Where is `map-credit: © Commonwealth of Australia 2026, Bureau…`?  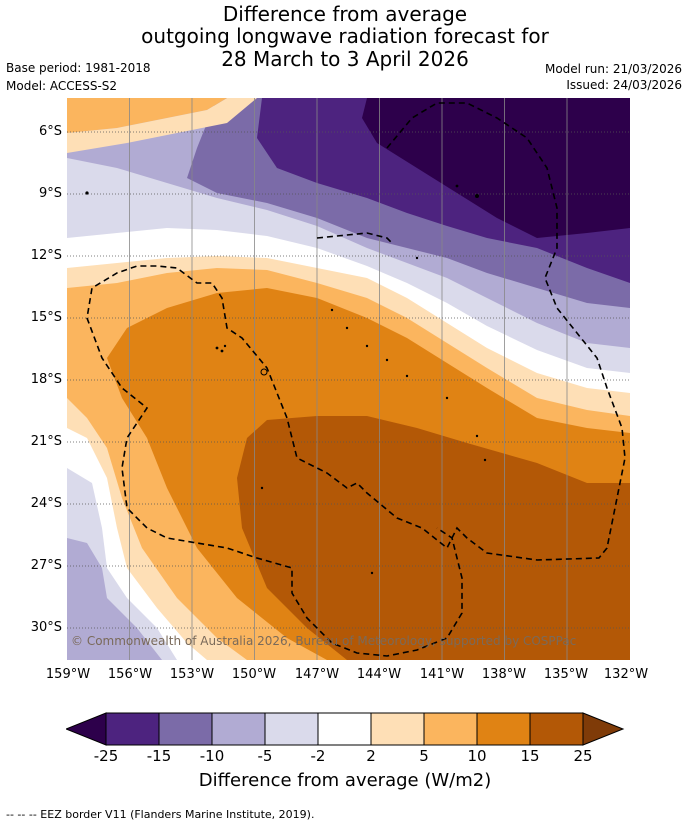
map-credit: © Commonwealth of Australia 2026, Bureau… is located at coordinates (324, 641).